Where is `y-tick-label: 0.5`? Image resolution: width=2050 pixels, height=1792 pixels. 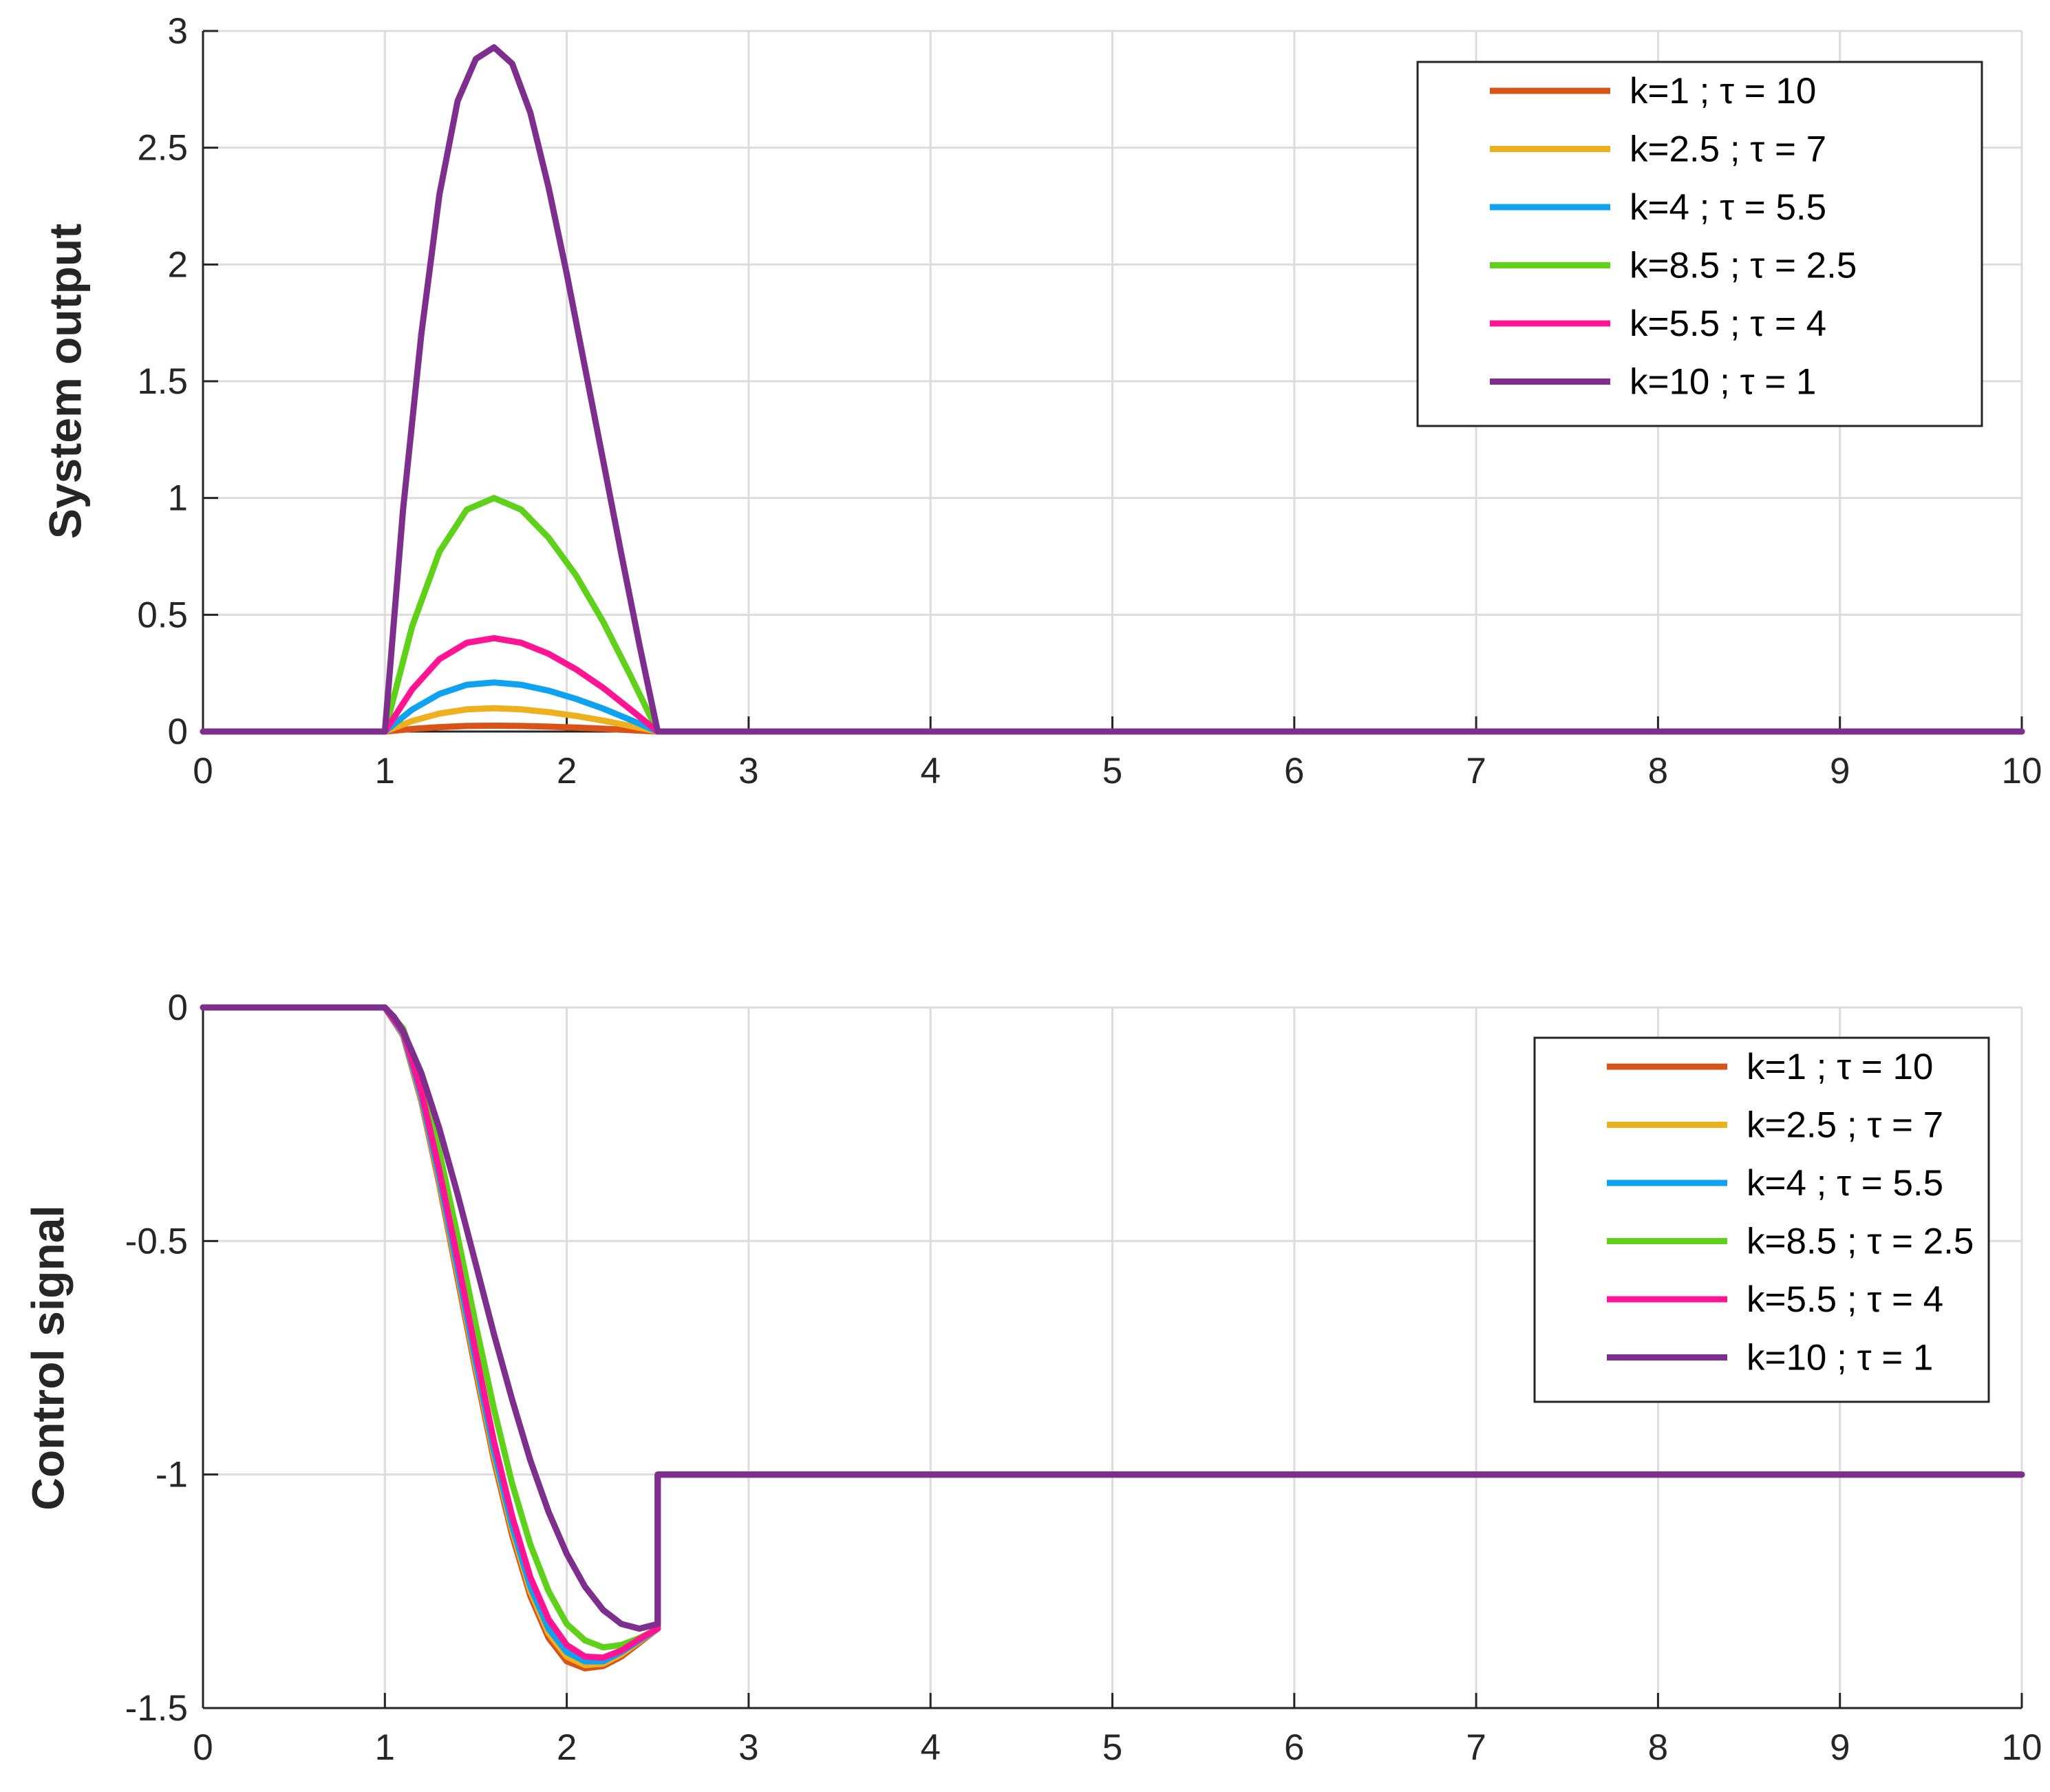
y-tick-label: 0.5 is located at coordinates (162, 615).